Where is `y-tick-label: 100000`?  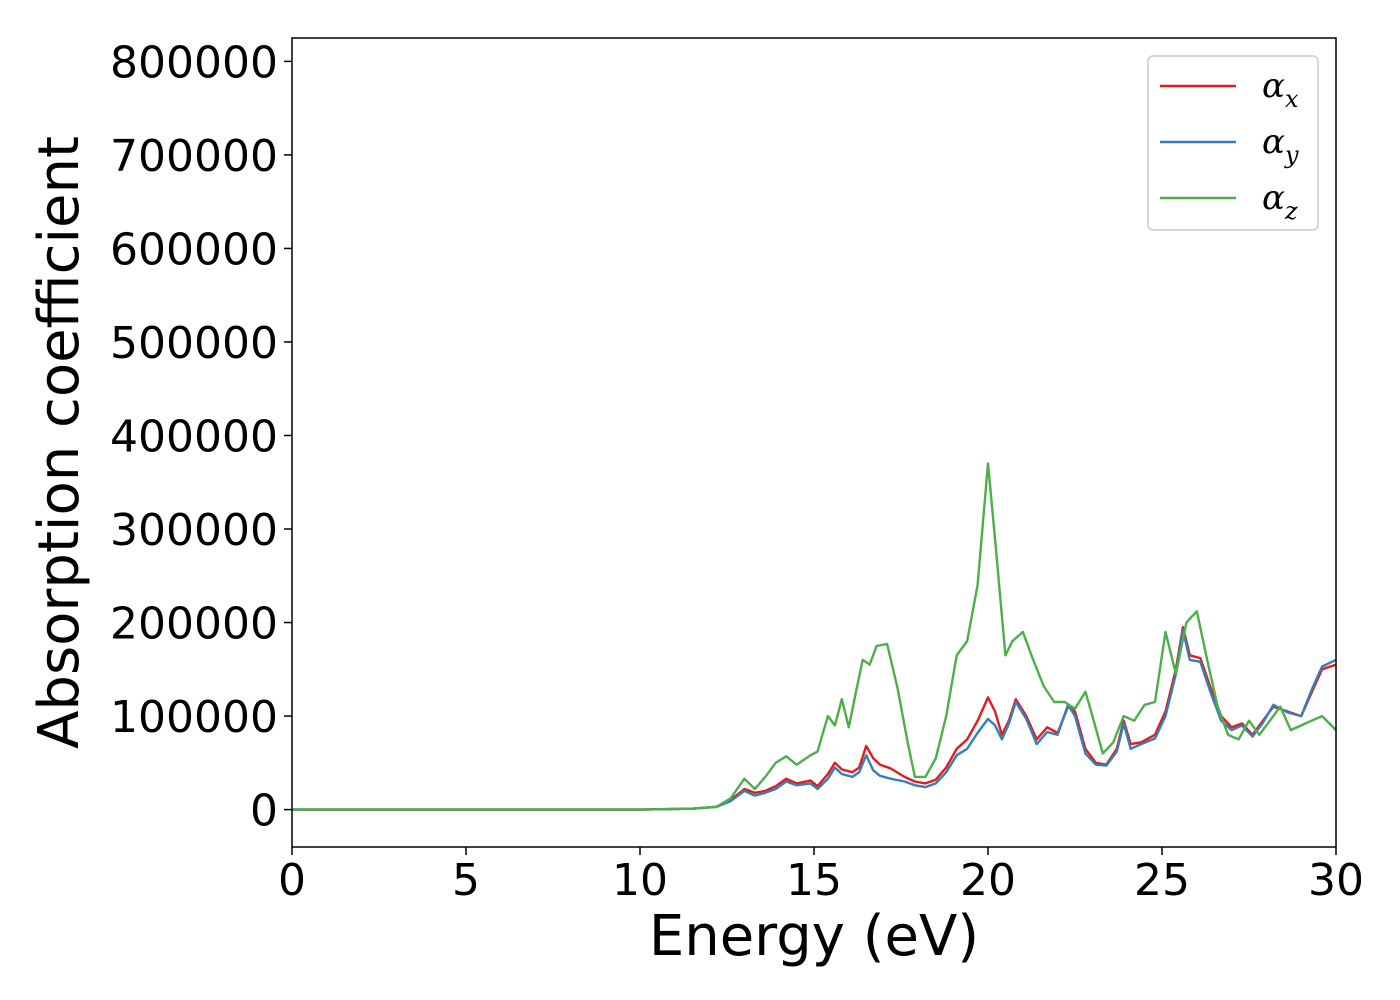 y-tick-label: 100000 is located at coordinates (194, 717).